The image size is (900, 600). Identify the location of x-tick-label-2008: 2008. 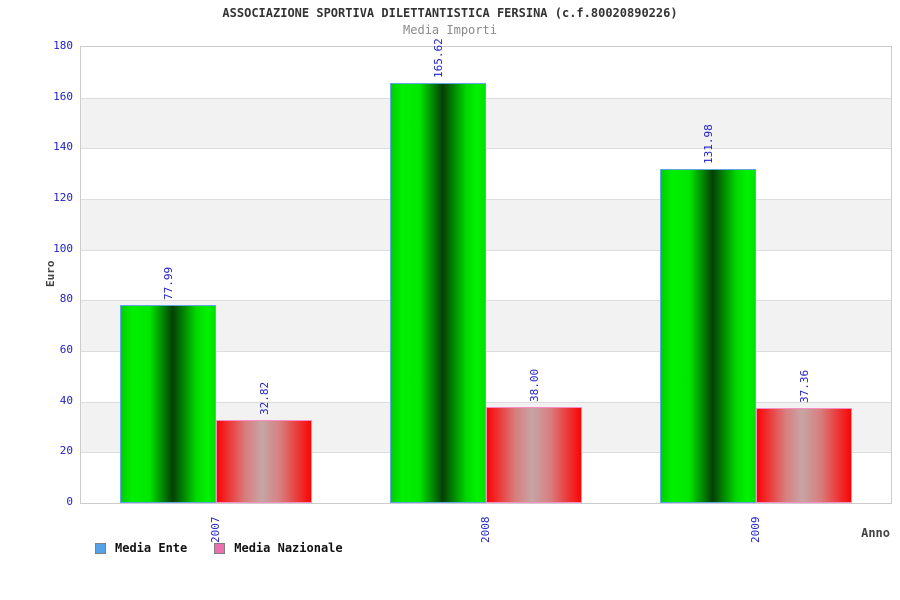
(485, 530).